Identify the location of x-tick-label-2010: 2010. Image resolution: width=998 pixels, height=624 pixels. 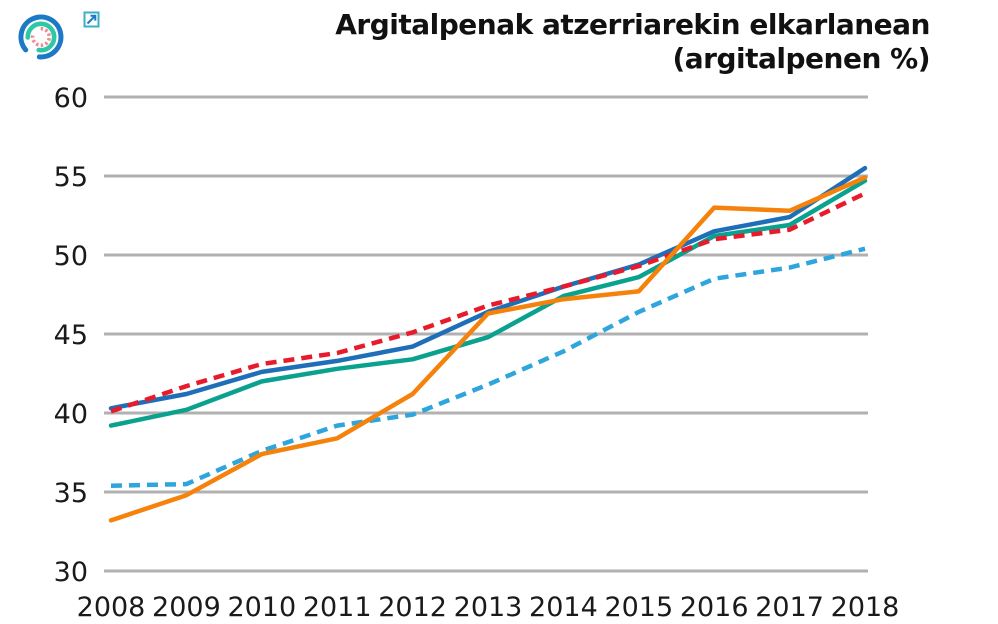
(261, 607).